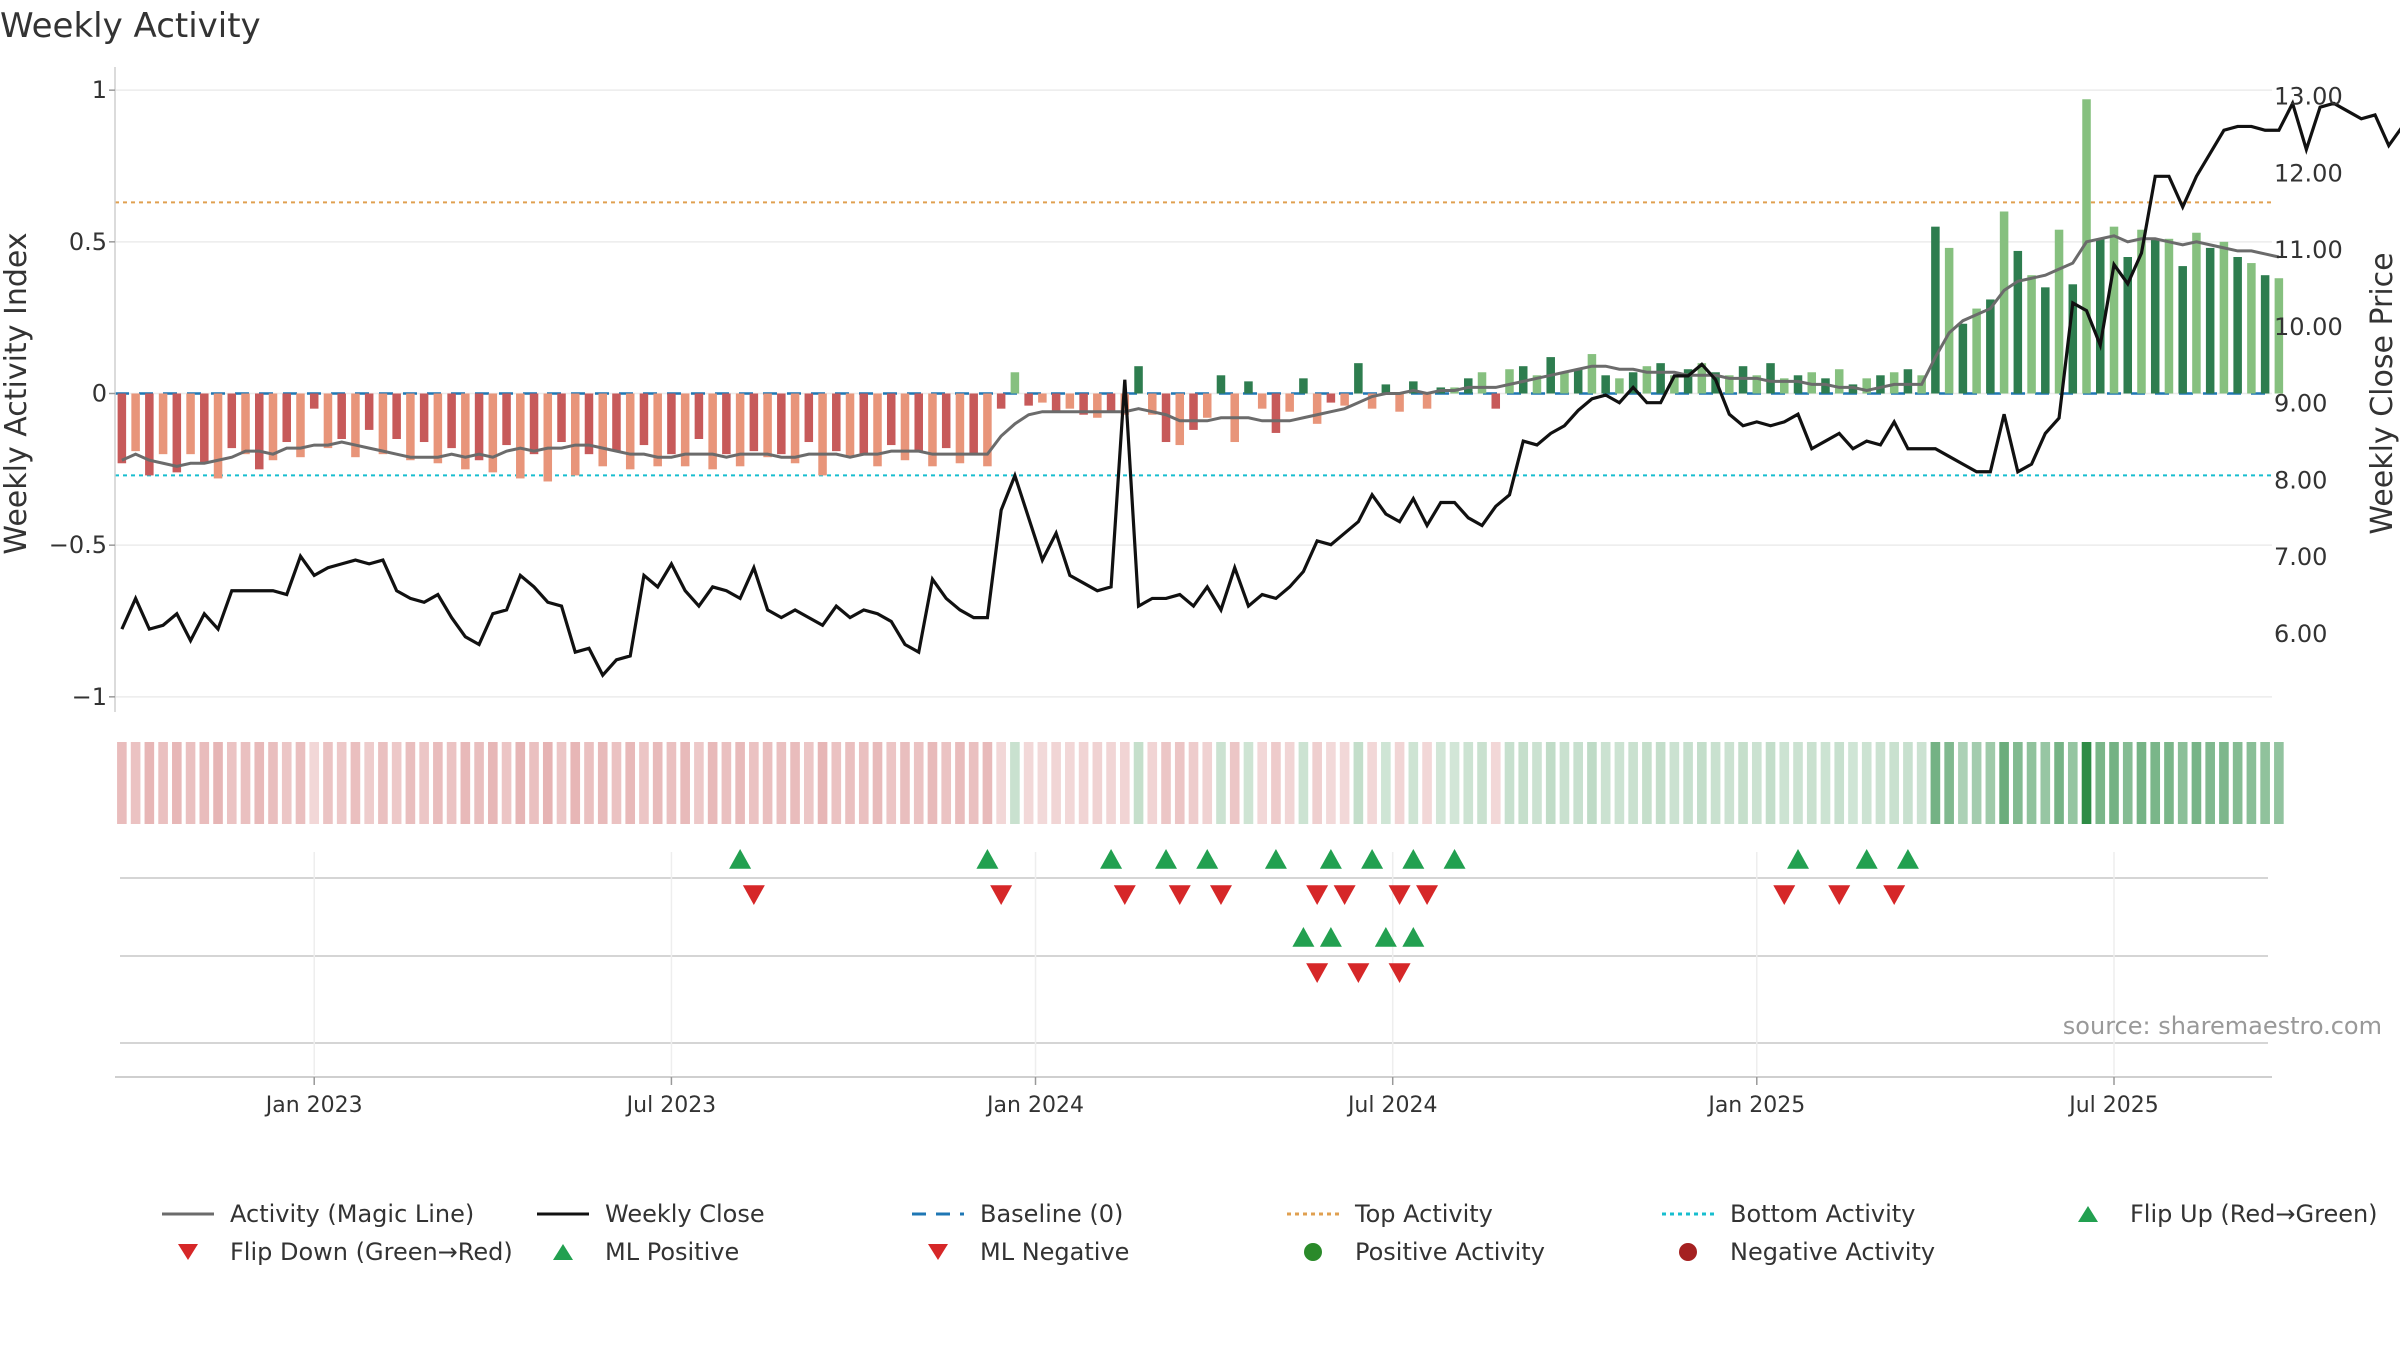 The height and width of the screenshot is (1350, 2400). What do you see at coordinates (1450, 1252) in the screenshot?
I see `legend-label: Positive Activity` at bounding box center [1450, 1252].